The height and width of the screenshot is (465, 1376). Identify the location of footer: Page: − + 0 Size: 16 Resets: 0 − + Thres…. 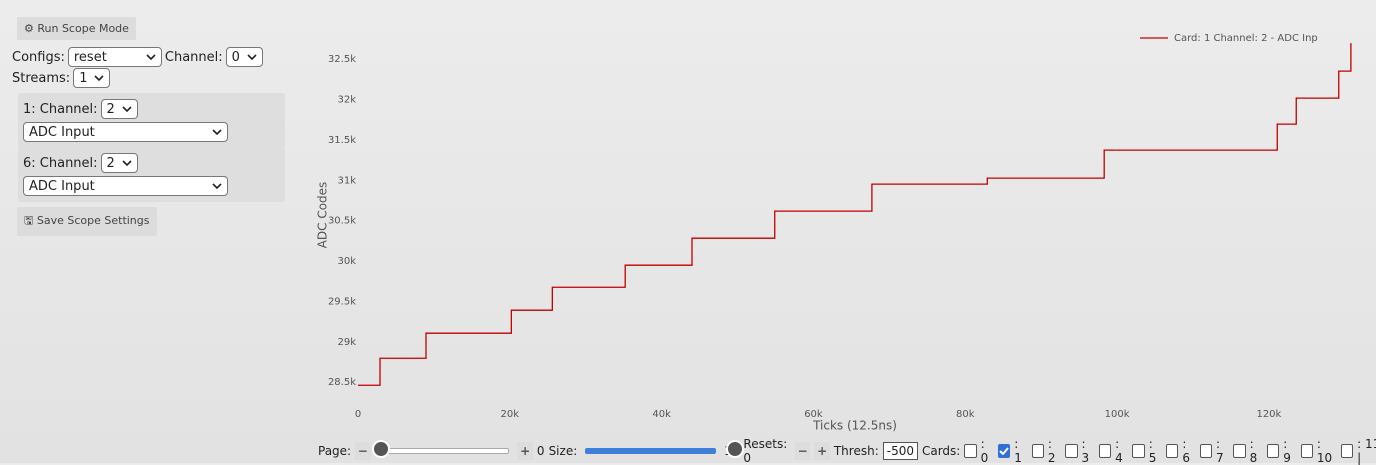
(847, 451).